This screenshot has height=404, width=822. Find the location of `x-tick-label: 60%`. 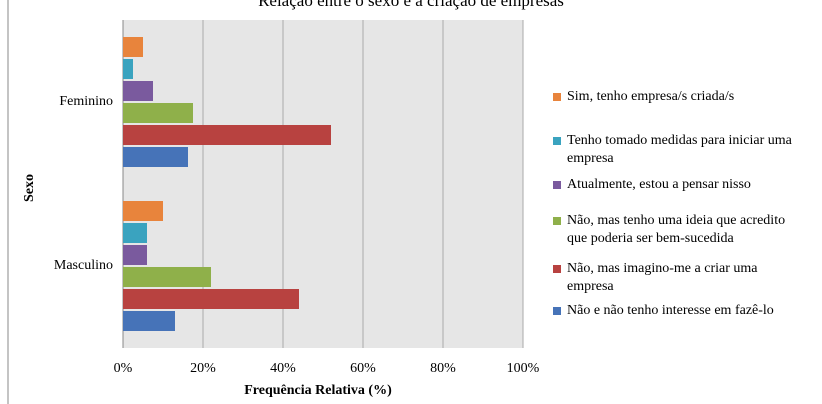

x-tick-label: 60% is located at coordinates (363, 368).